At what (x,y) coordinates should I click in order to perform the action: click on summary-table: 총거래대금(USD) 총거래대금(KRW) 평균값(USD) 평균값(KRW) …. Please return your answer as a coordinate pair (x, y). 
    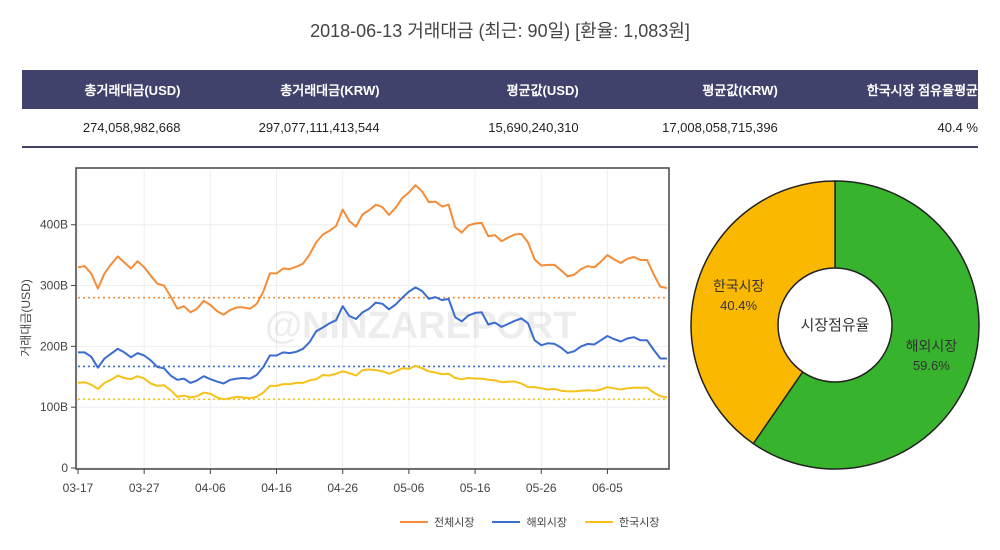
    Looking at the image, I should click on (500, 109).